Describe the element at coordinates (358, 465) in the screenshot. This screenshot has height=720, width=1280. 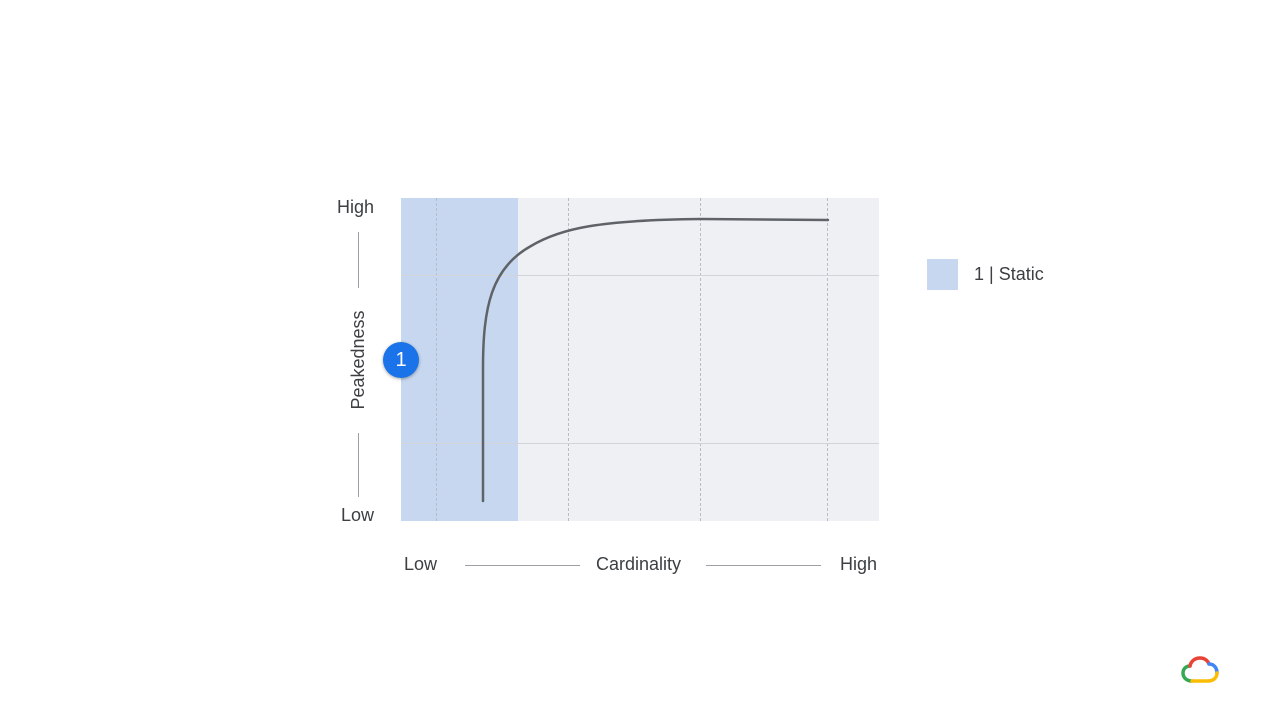
I see `y-axis-line-bottom` at that location.